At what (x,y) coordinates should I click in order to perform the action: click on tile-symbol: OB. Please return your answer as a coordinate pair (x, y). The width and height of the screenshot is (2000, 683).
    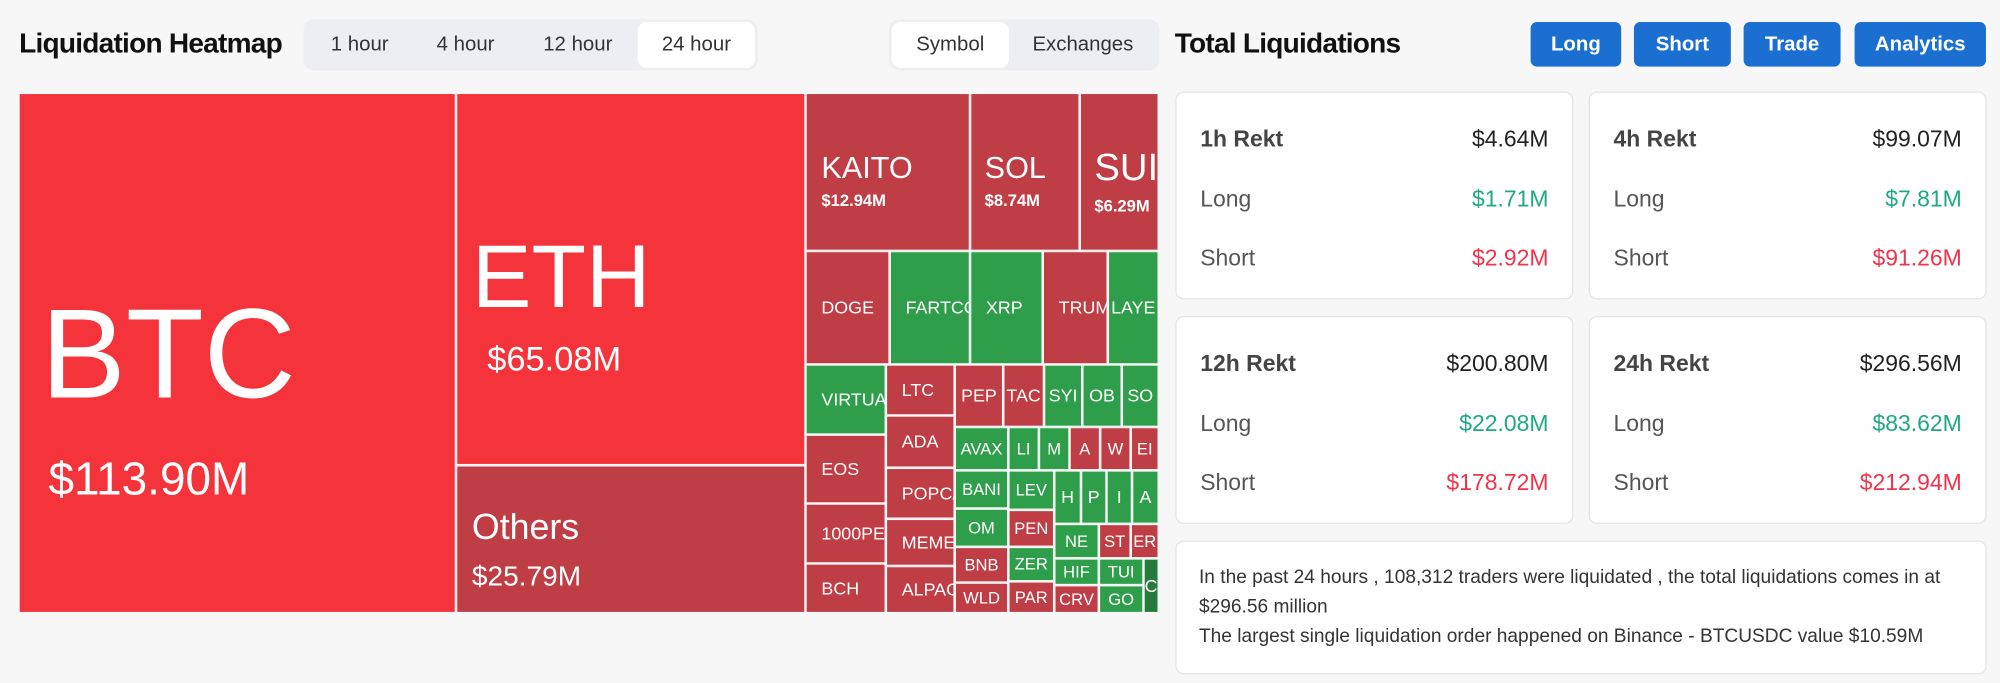
    Looking at the image, I should click on (1102, 396).